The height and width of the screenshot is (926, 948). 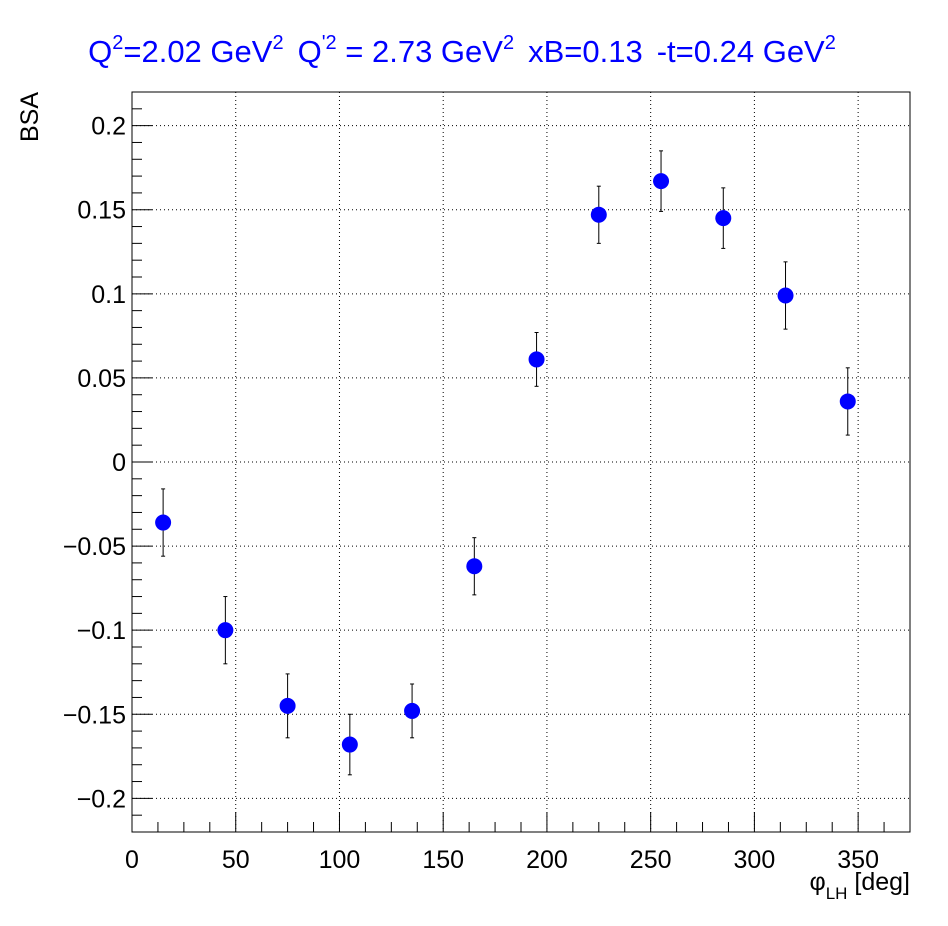 I want to click on x-tick-label: 100, so click(x=340, y=860).